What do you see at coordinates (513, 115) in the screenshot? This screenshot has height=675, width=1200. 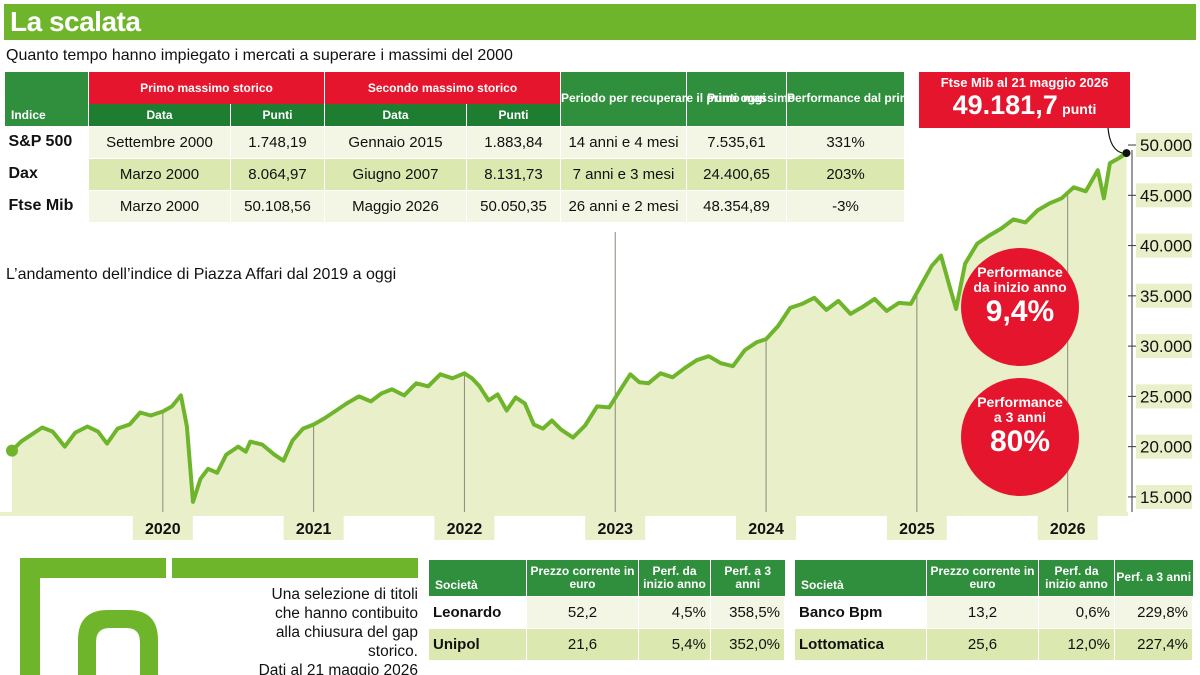 I see `header-punti-2: Punti` at bounding box center [513, 115].